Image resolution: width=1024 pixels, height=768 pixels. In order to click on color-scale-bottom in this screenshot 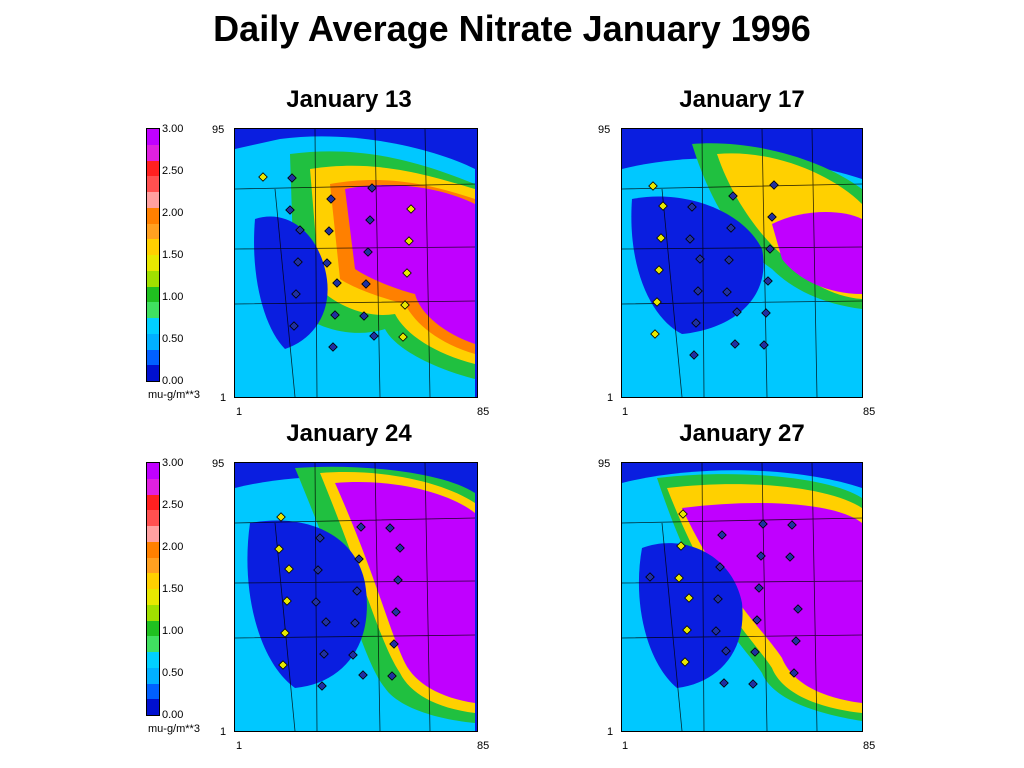, I will do `click(153, 589)`.